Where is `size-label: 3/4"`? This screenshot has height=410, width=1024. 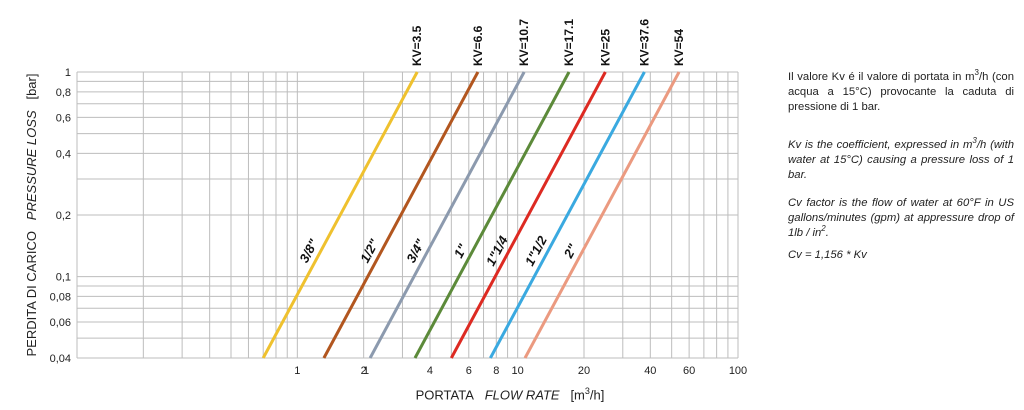 size-label: 3/4" is located at coordinates (415, 250).